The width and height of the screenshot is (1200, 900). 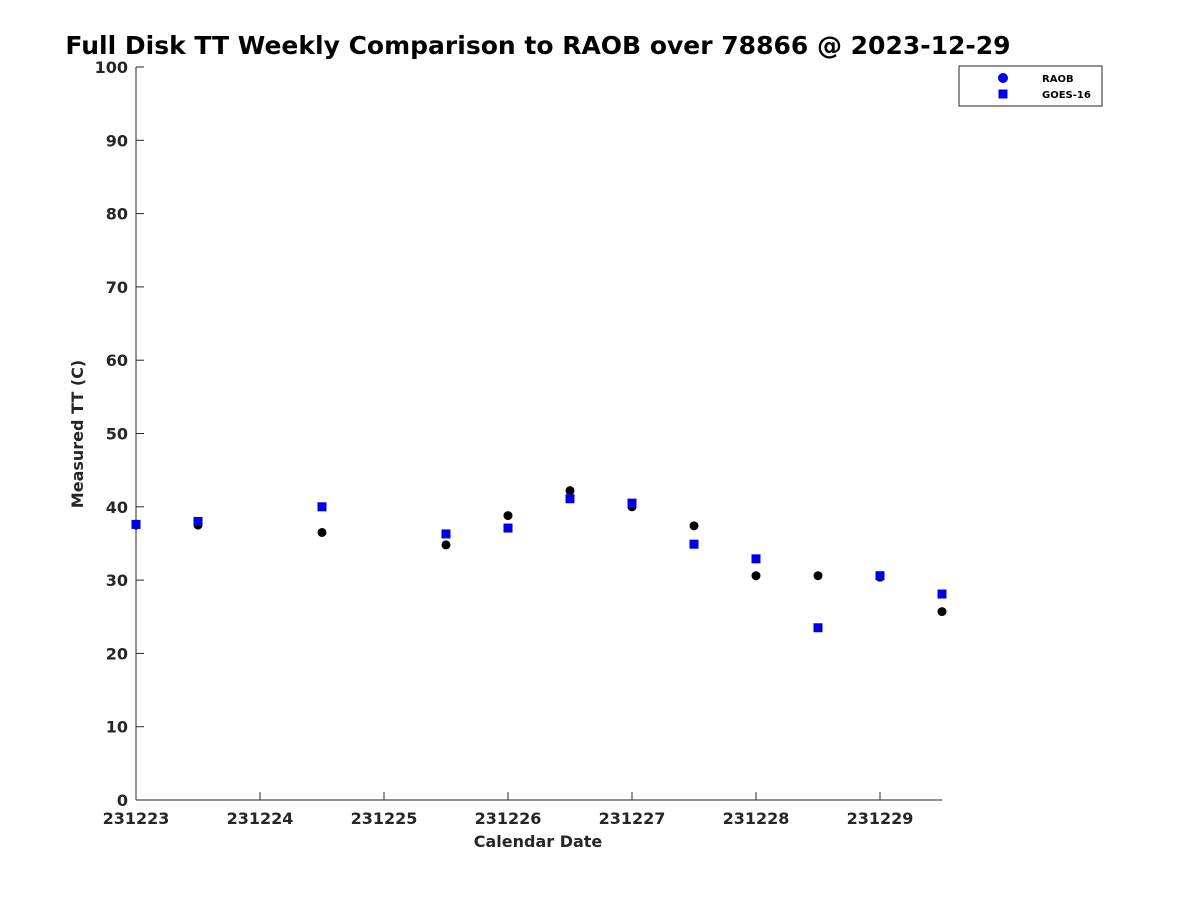 What do you see at coordinates (538, 841) in the screenshot?
I see `x-axis-label: Calendar Date` at bounding box center [538, 841].